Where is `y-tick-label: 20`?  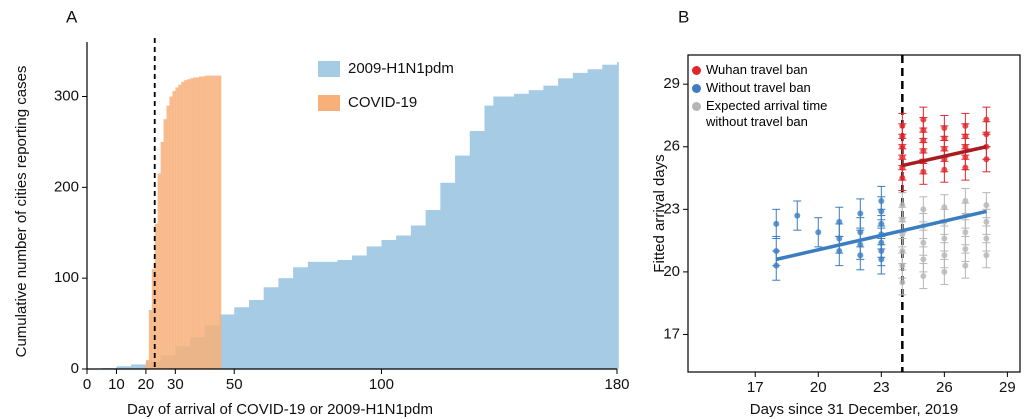
y-tick-label: 20 is located at coordinates (671, 271).